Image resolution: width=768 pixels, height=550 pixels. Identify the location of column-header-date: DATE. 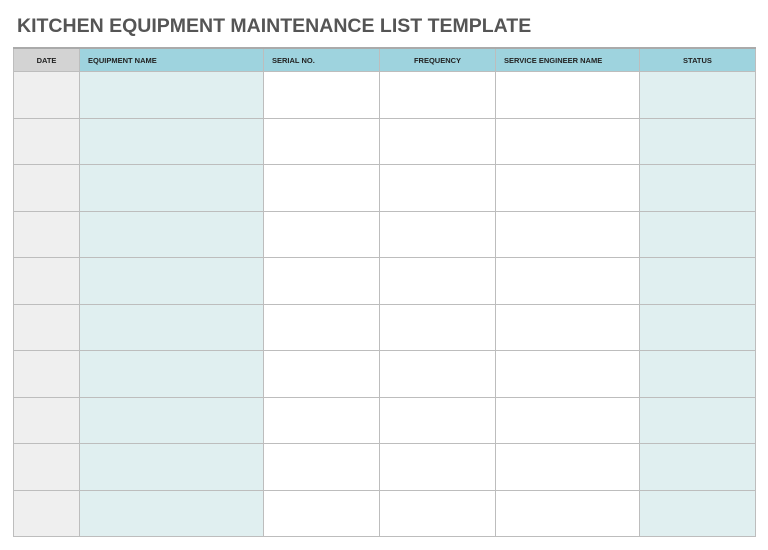
(46, 59).